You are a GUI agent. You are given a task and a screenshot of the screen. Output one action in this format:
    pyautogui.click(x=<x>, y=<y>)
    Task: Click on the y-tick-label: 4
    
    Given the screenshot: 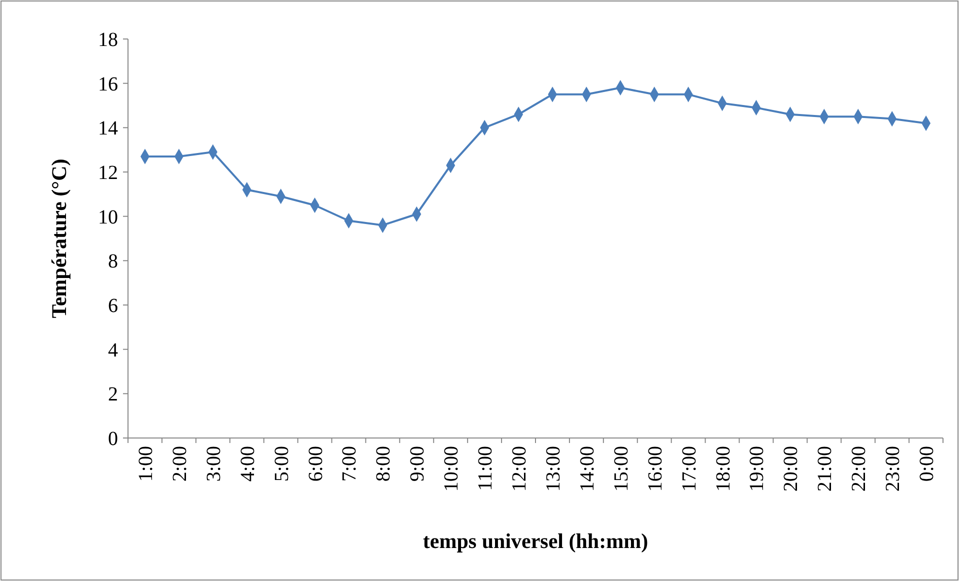 What is the action you would take?
    pyautogui.click(x=113, y=350)
    